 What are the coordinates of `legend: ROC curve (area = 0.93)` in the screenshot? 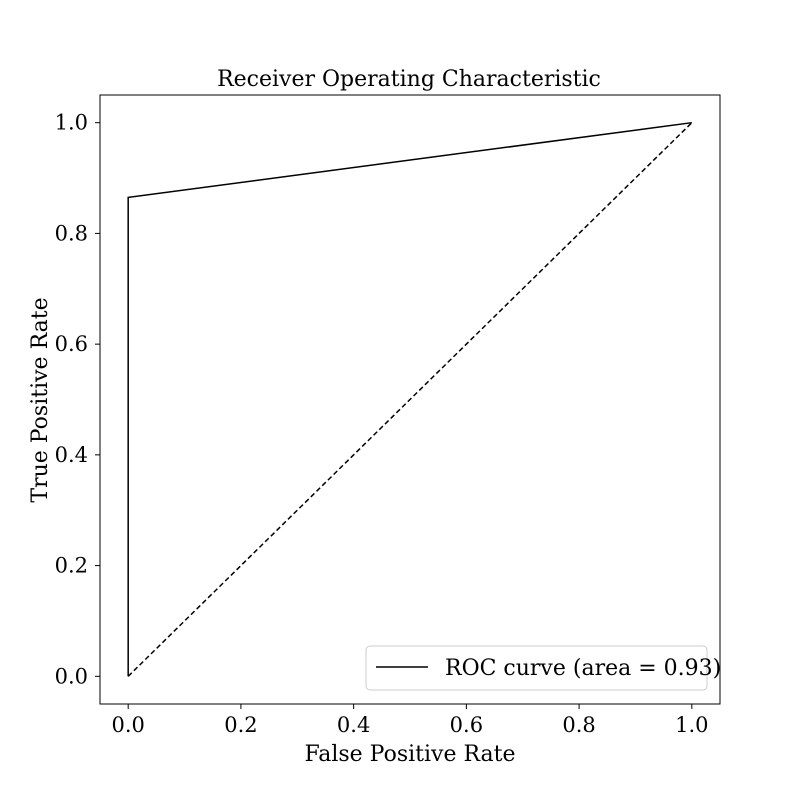 It's located at (543, 668).